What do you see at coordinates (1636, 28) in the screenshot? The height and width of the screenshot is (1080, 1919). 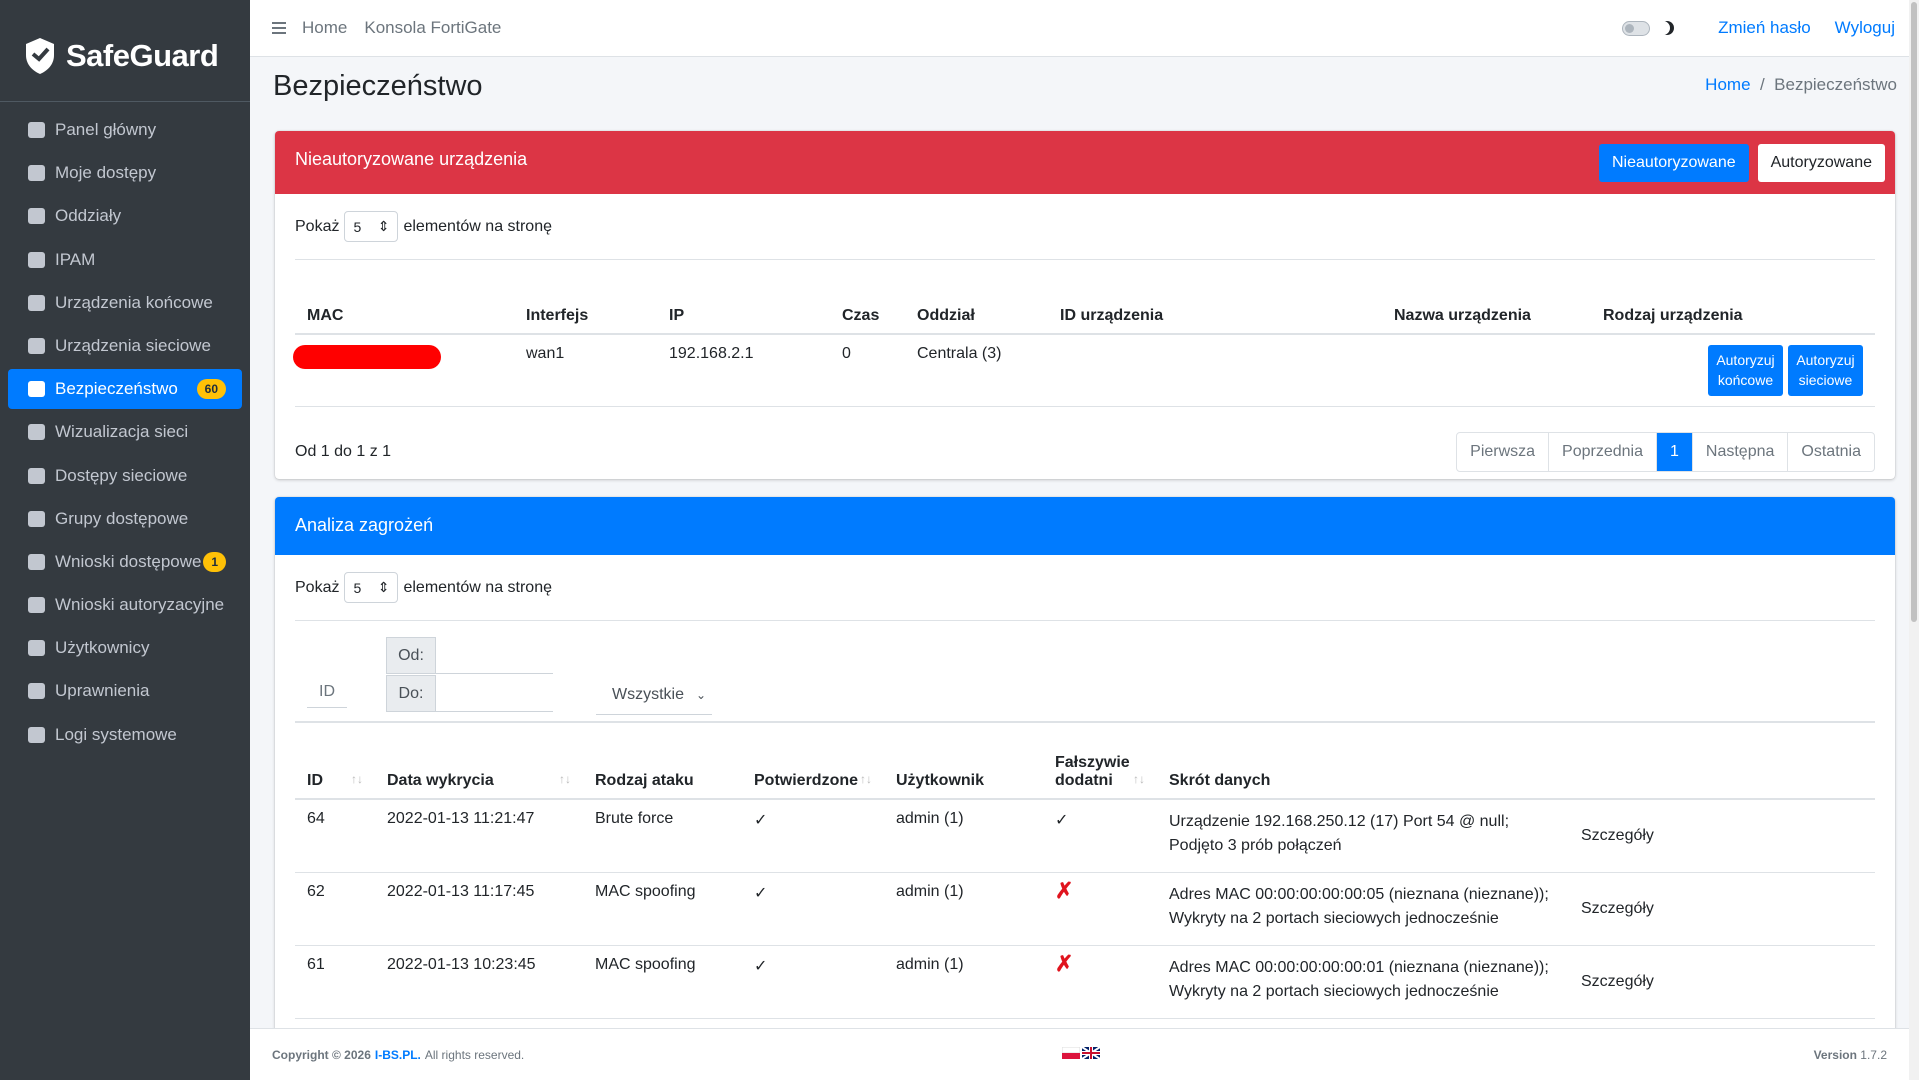 I see `theme-toggle` at bounding box center [1636, 28].